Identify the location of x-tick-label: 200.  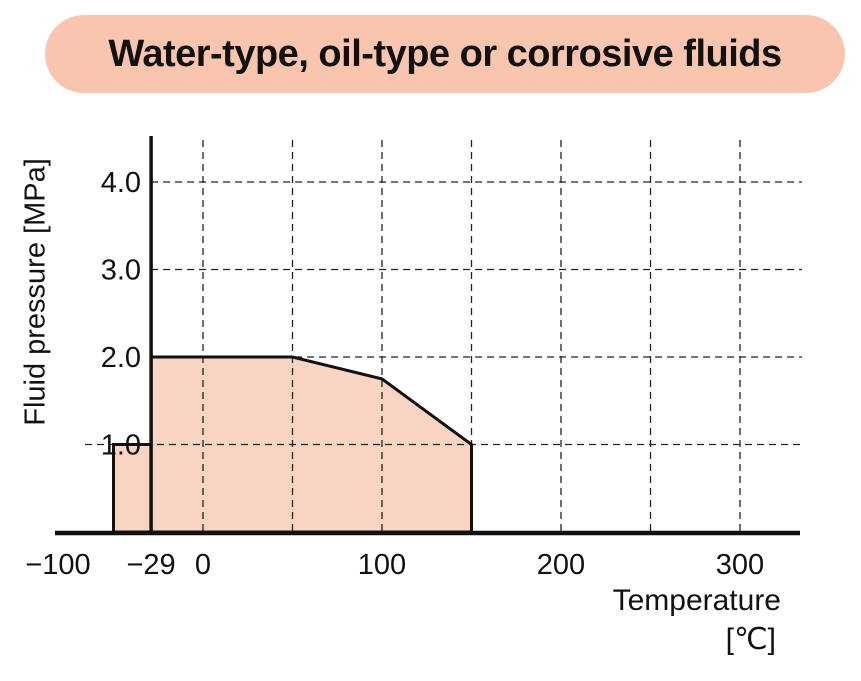
(561, 565).